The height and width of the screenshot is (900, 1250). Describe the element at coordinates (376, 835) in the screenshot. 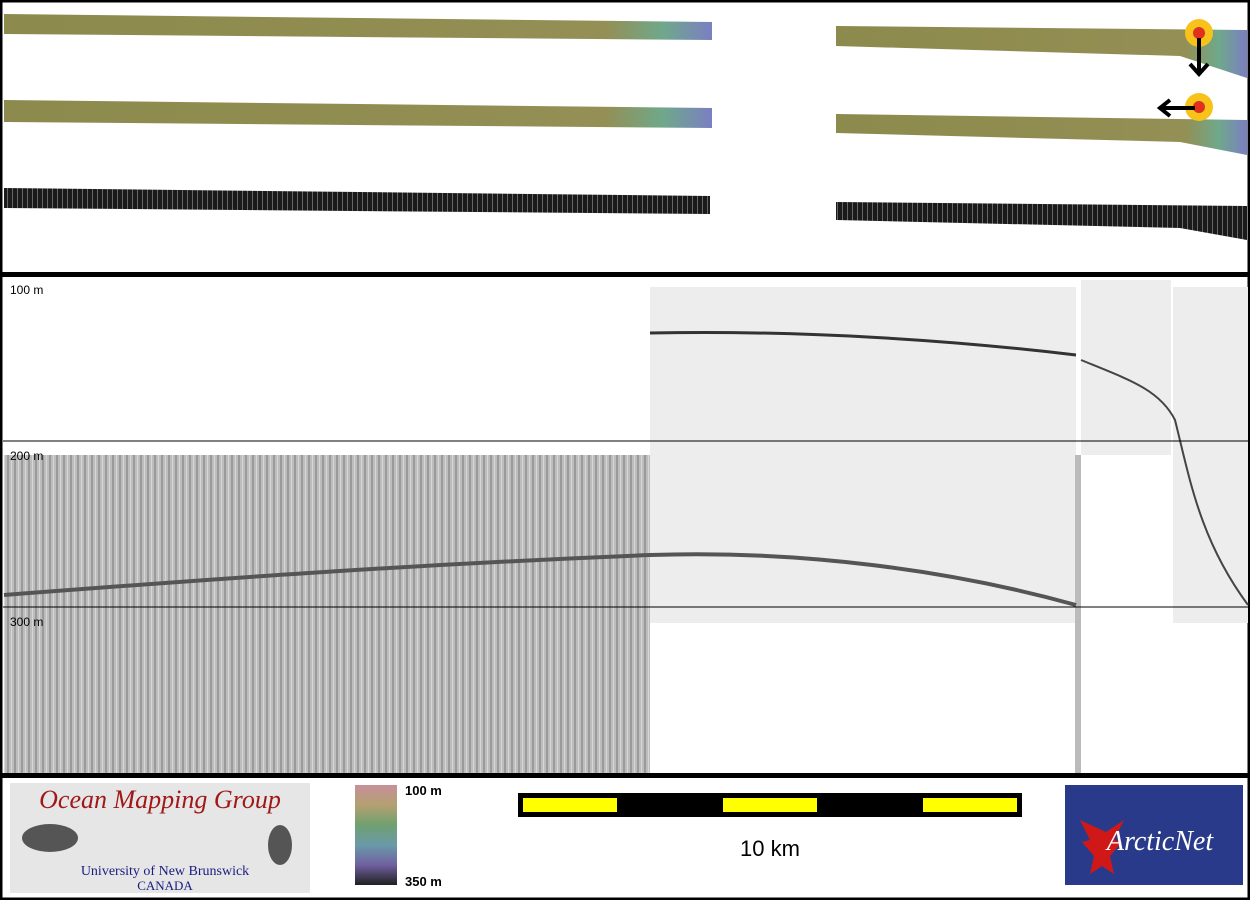

I see `colorbar` at that location.